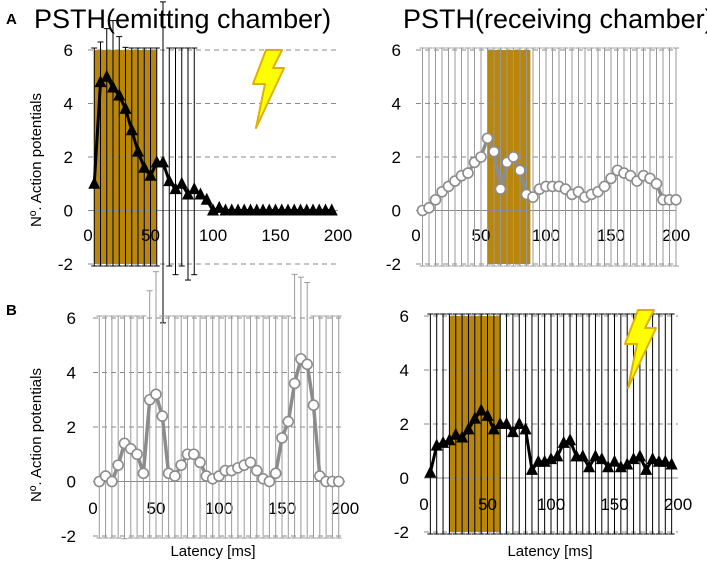  I want to click on x-axis-label-right: Latency [ms], so click(549, 551).